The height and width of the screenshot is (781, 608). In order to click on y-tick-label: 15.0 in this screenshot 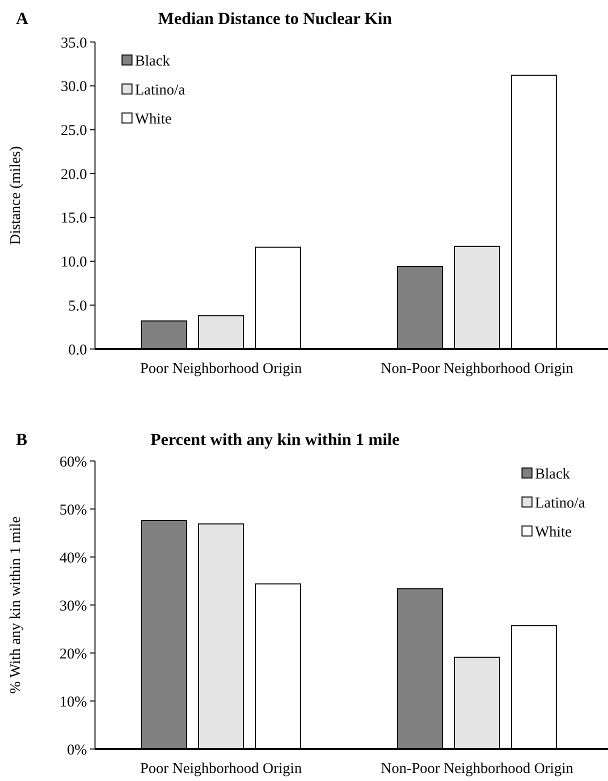, I will do `click(73, 218)`.